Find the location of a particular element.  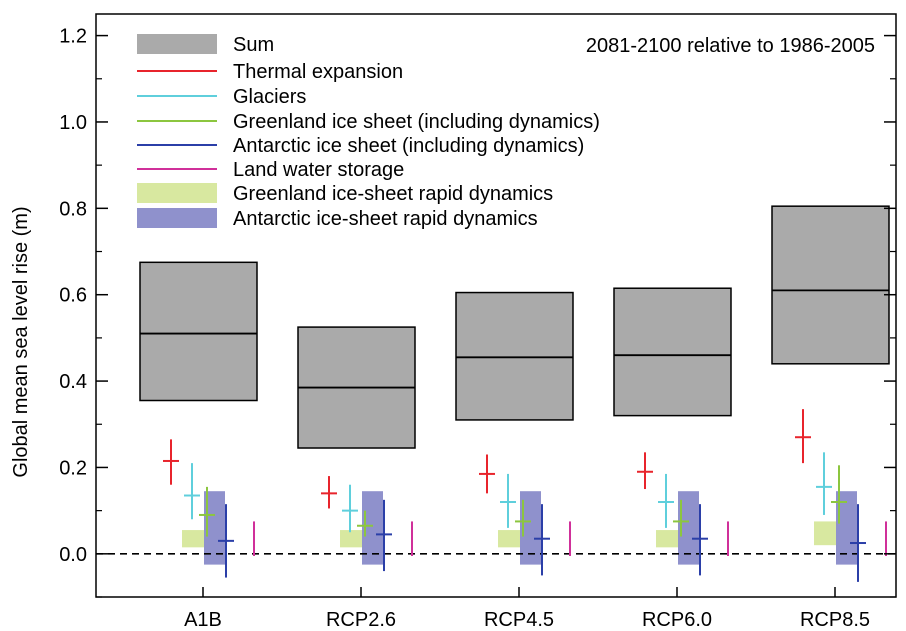

y-axis-label: Global mean sea level rise (m) is located at coordinates (21, 341).